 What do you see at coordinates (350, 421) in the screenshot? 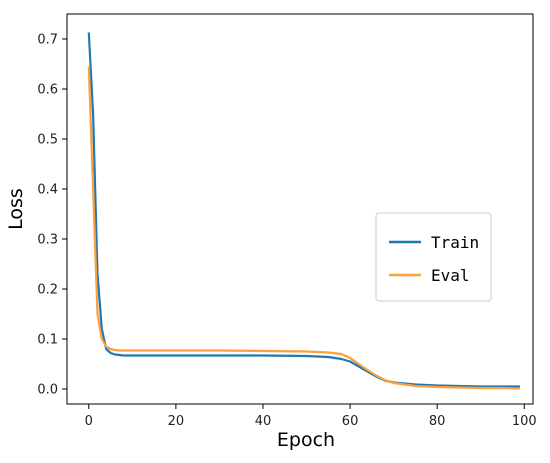
I see `x-tick-label: 60` at bounding box center [350, 421].